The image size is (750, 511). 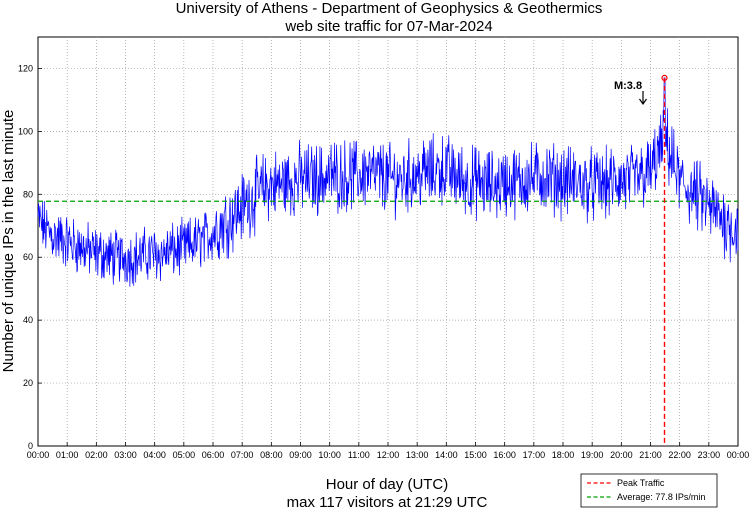 What do you see at coordinates (563, 455) in the screenshot?
I see `x-tick-label: 18:00` at bounding box center [563, 455].